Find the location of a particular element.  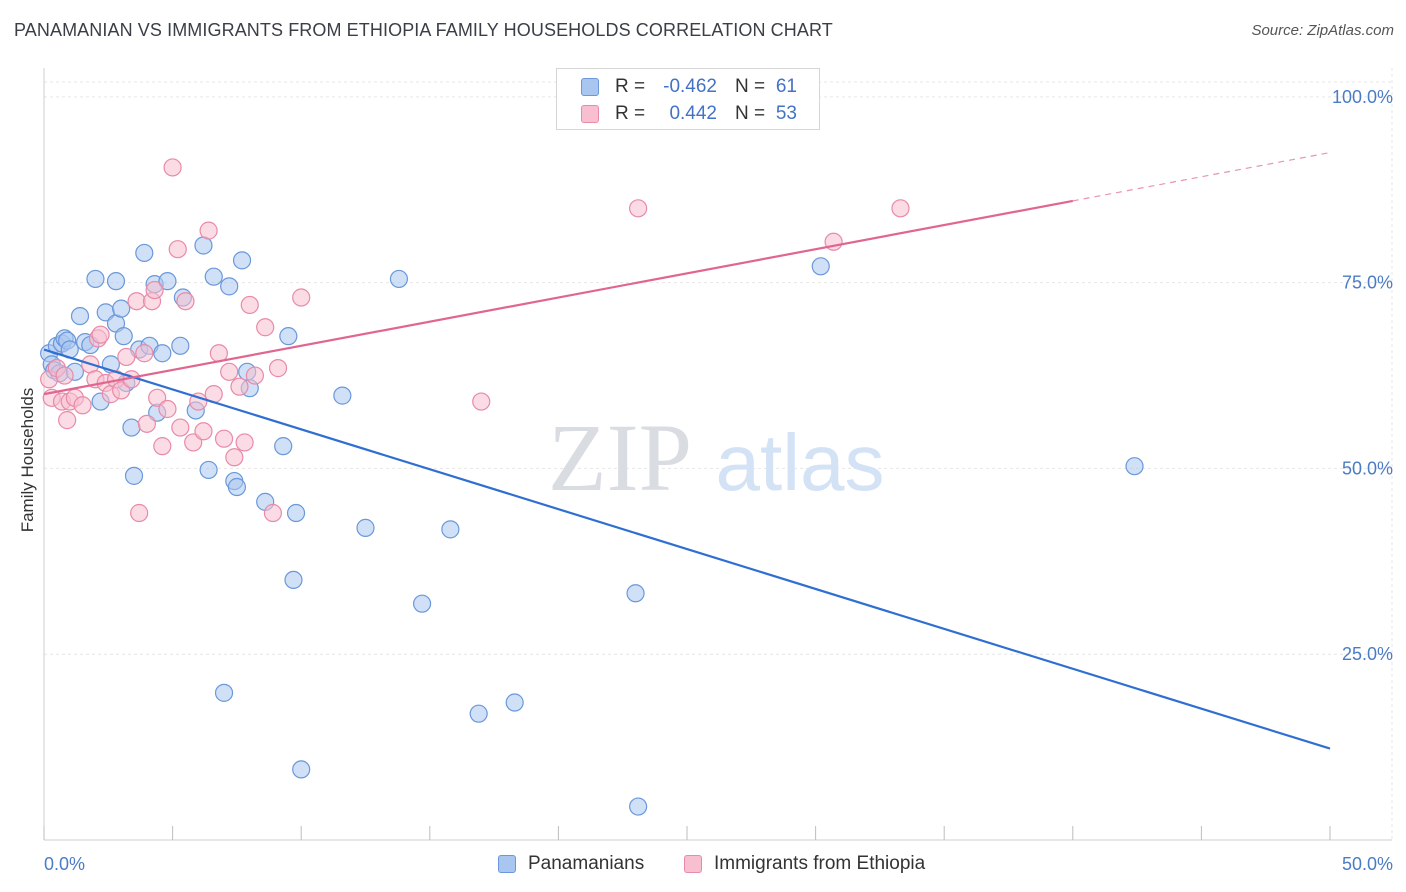

y-tick-label: 100.0% is located at coordinates (1362, 97).